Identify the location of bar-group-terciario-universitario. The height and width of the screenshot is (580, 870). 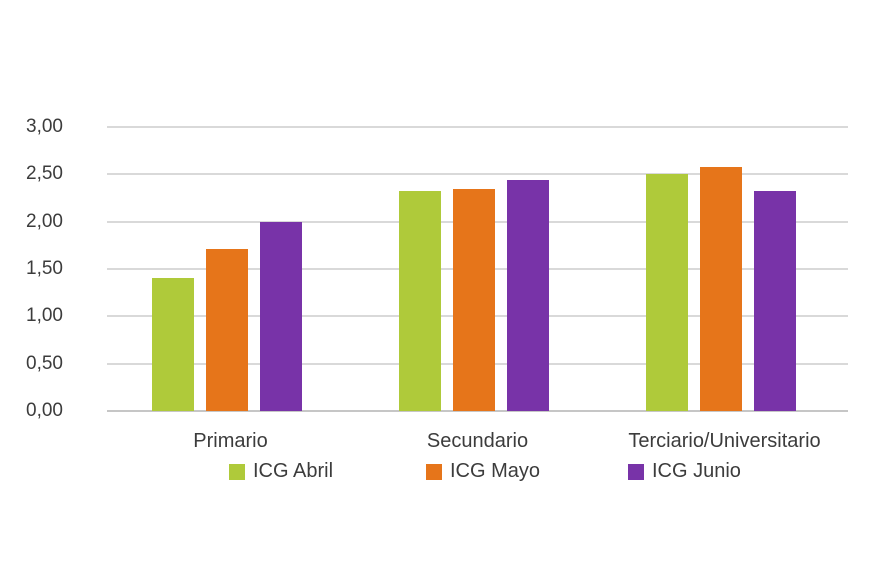
(720, 289).